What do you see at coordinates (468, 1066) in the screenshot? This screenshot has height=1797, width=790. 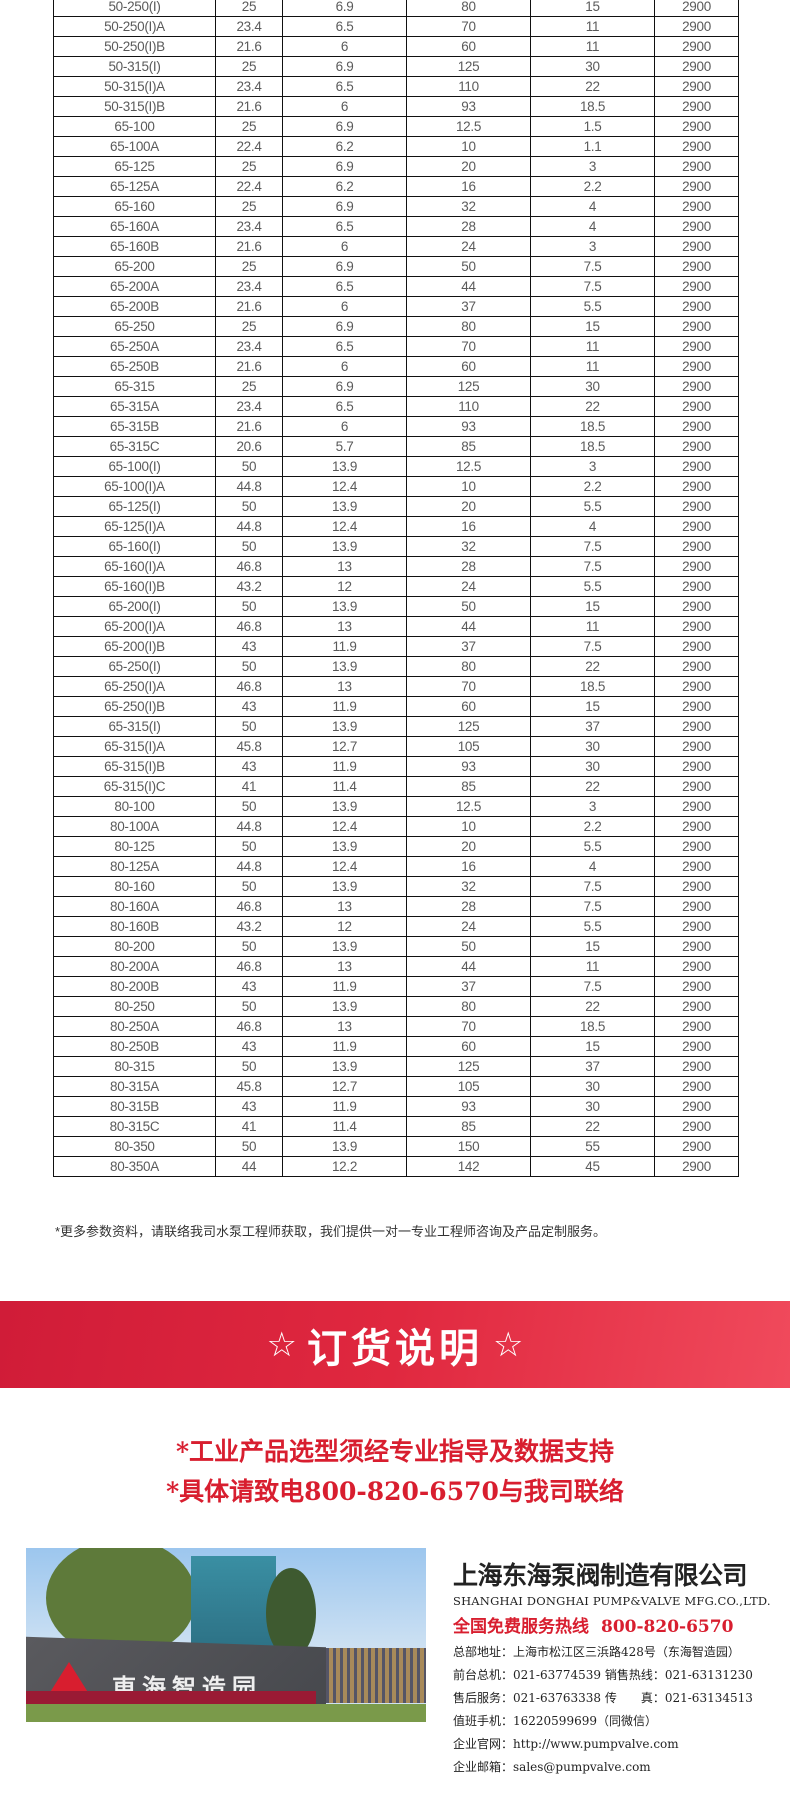 I see `table-cell: 125` at bounding box center [468, 1066].